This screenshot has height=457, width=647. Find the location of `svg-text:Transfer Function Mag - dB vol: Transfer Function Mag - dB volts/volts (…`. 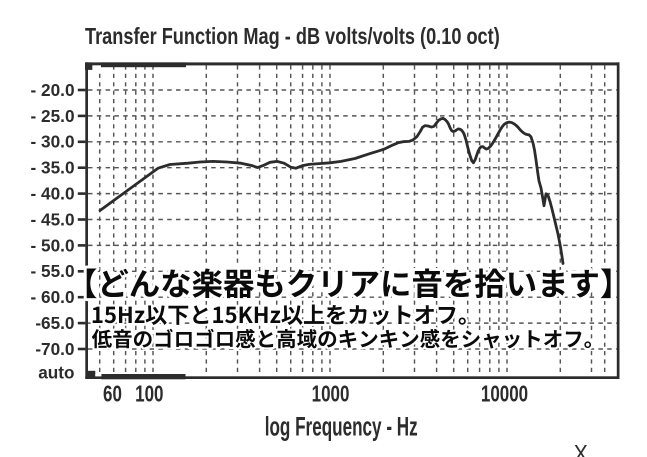

svg-text:Transfer Function Mag - dB vol: Transfer Function Mag - dB volts/volts (… is located at coordinates (292, 37).